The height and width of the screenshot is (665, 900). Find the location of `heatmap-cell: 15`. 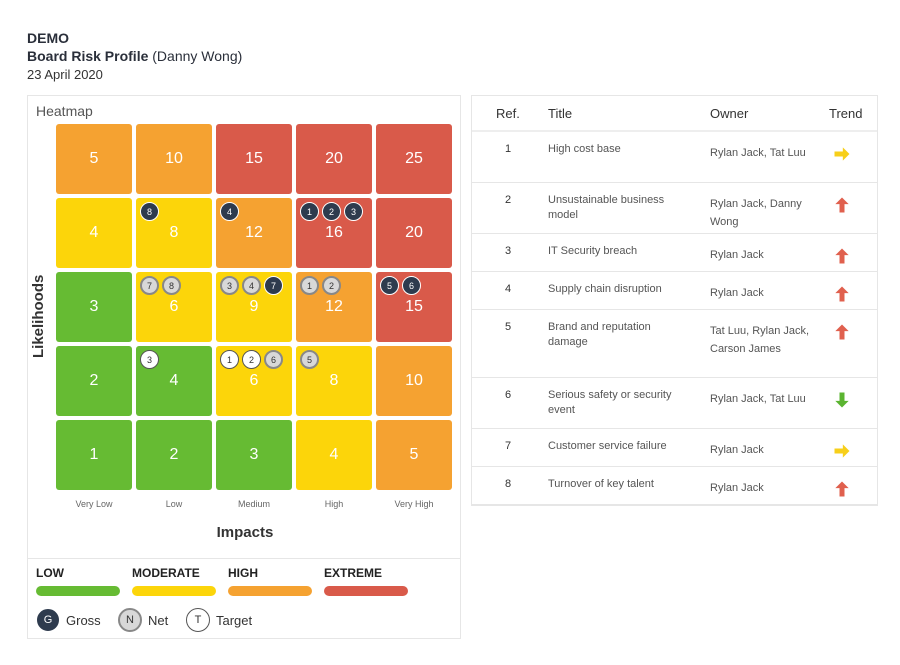

heatmap-cell: 15 is located at coordinates (254, 159).